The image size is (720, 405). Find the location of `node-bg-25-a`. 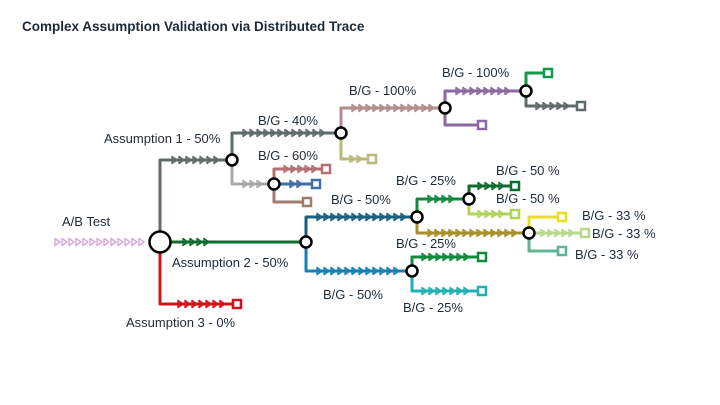

node-bg-25-a is located at coordinates (469, 199).